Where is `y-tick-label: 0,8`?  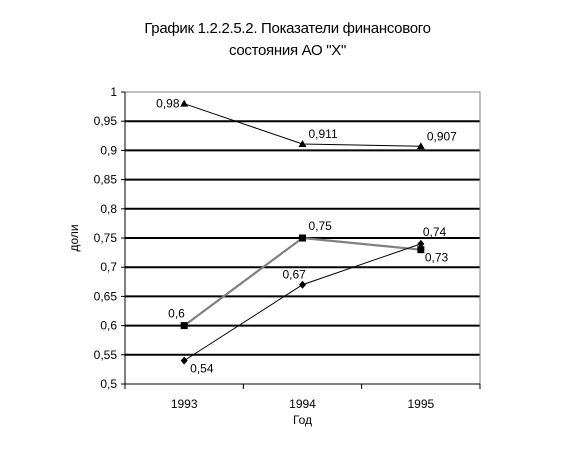
y-tick-label: 0,8 is located at coordinates (108, 209).